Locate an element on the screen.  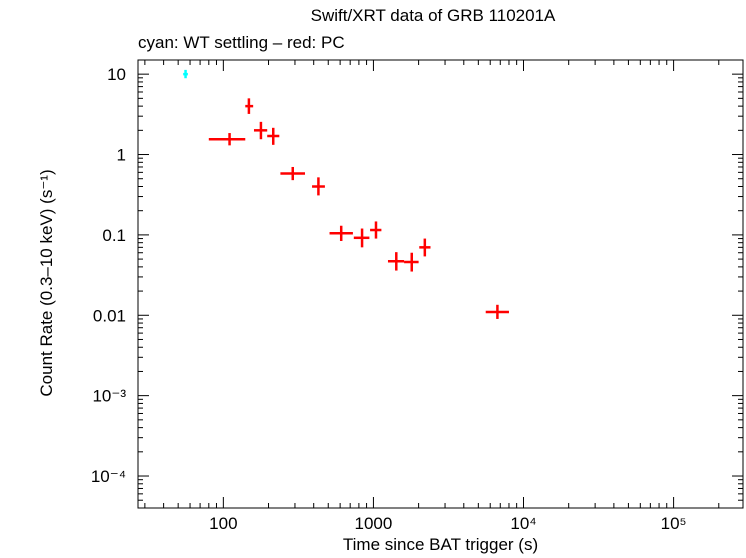
y-tick-label: 0.1 is located at coordinates (114, 235).